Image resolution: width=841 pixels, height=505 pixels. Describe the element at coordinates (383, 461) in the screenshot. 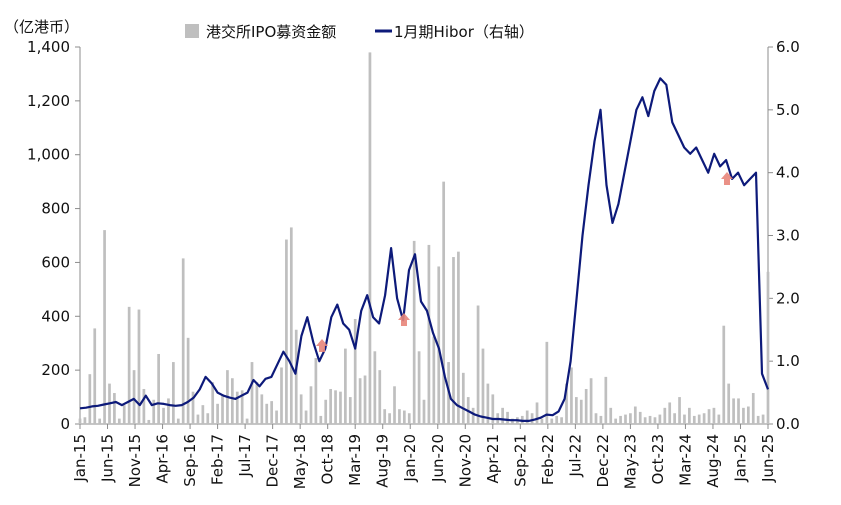

I see `x-tick-label: Aug-19` at that location.